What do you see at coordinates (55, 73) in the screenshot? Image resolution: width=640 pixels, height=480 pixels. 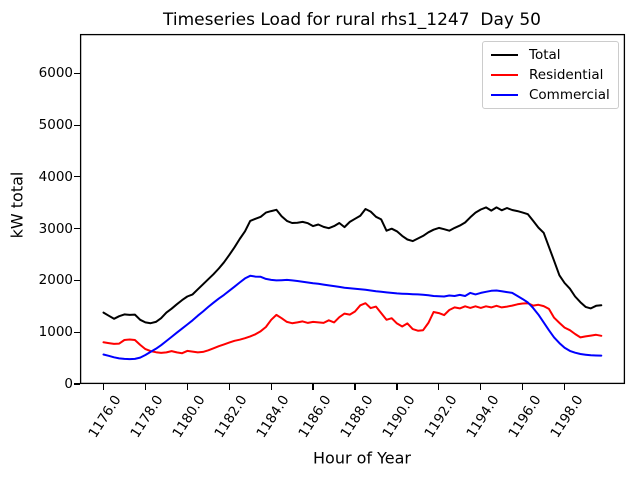 I see `y-tick-label: 6000` at bounding box center [55, 73].